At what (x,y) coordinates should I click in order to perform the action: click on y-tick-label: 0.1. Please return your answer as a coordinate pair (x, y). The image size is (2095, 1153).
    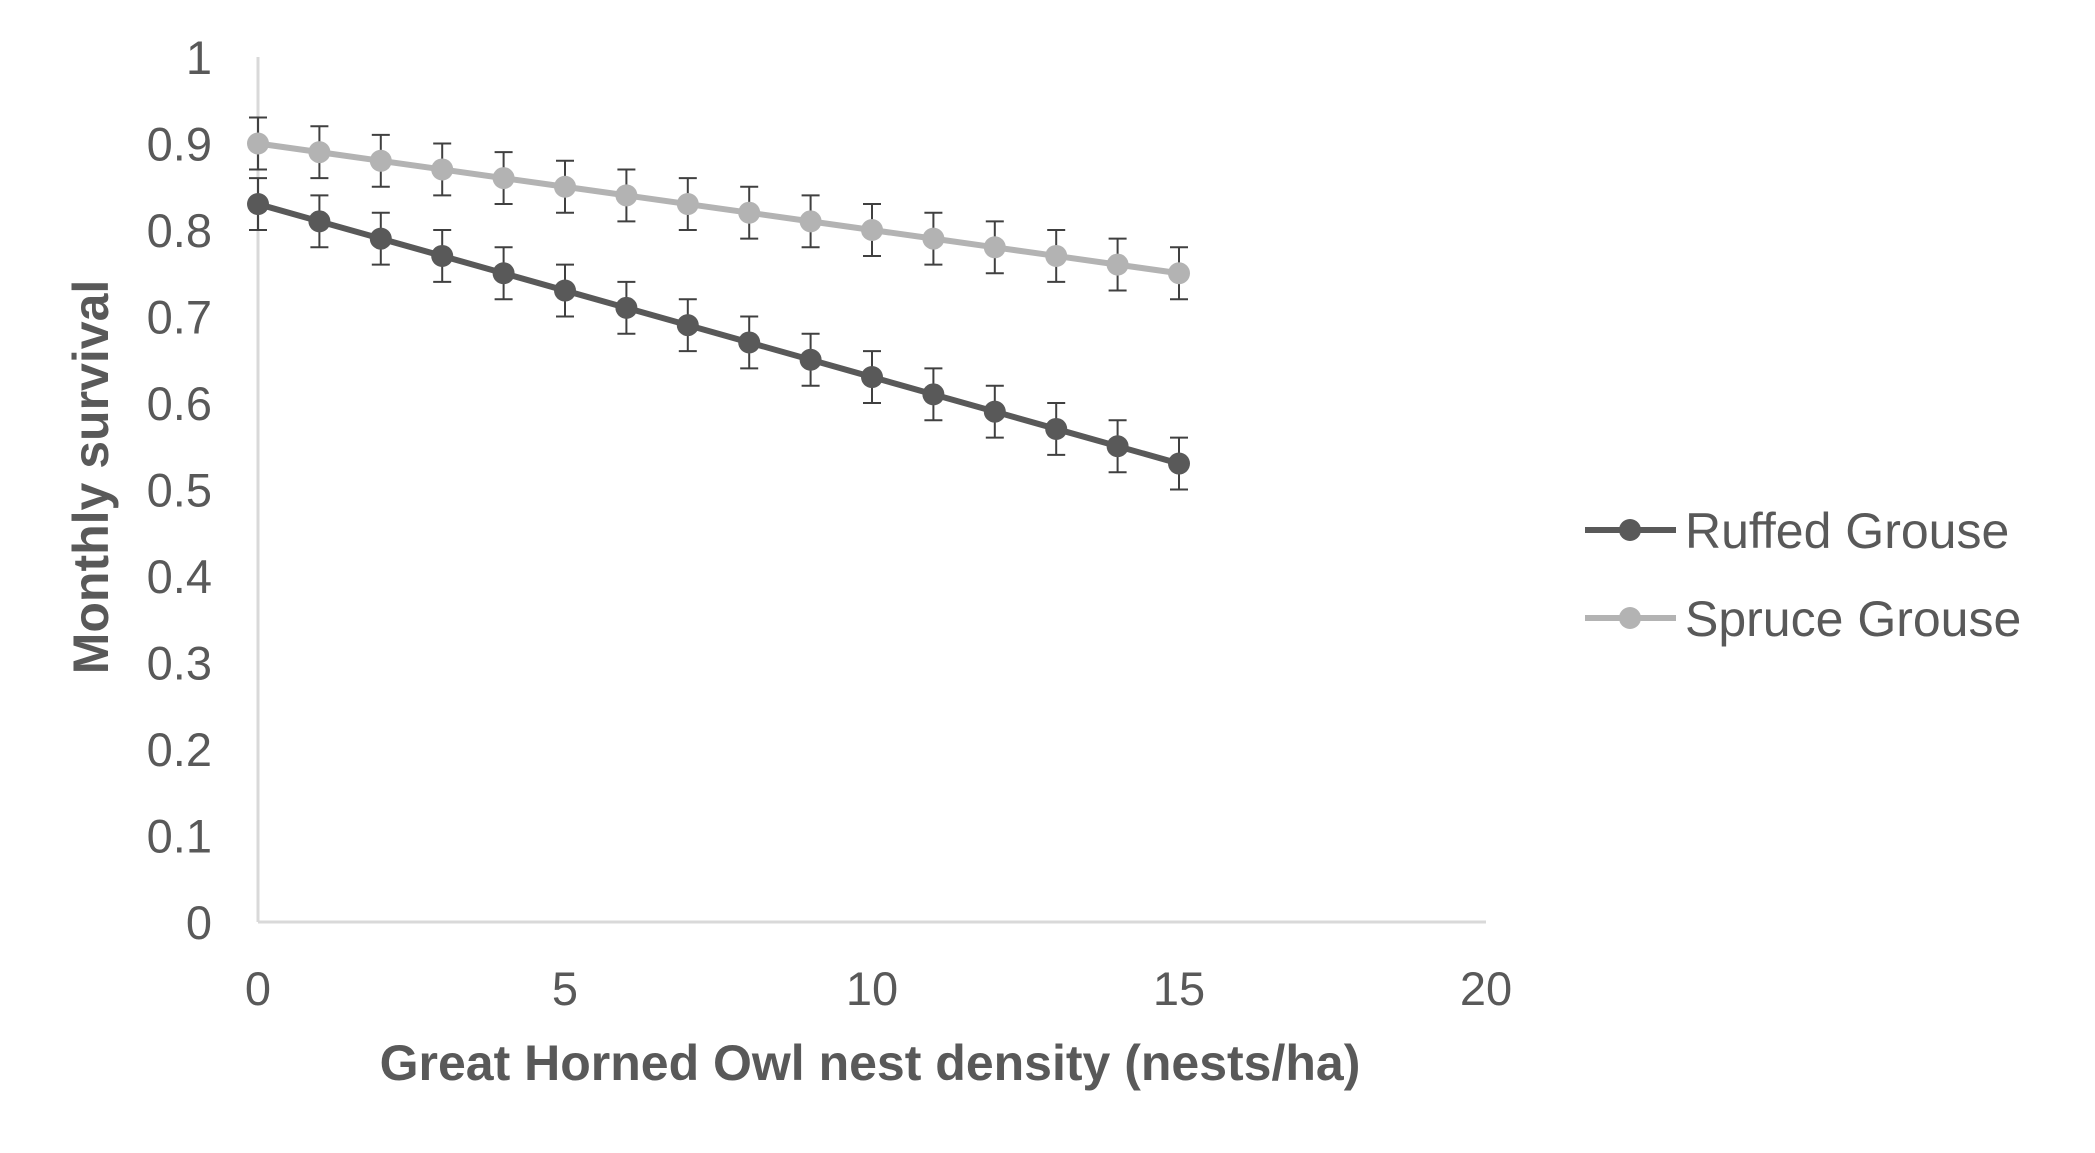
    Looking at the image, I should click on (179, 836).